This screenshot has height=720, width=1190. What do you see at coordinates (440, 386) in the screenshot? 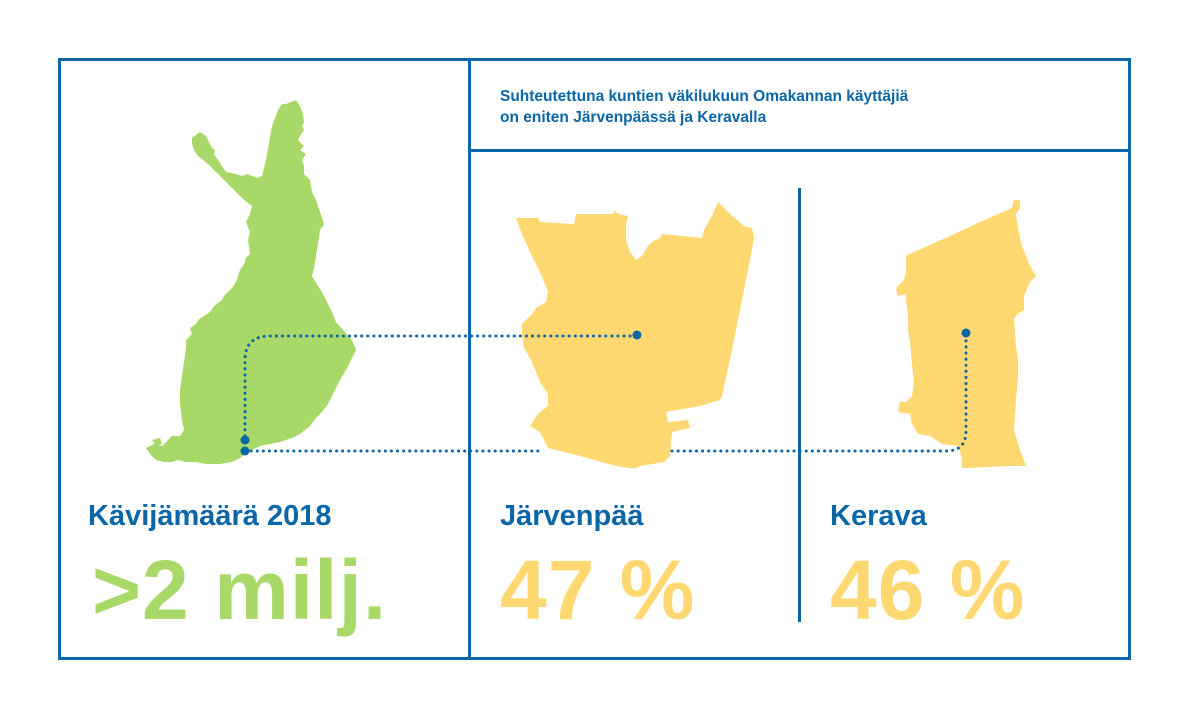
I see `connector-jarvenpaa` at bounding box center [440, 386].